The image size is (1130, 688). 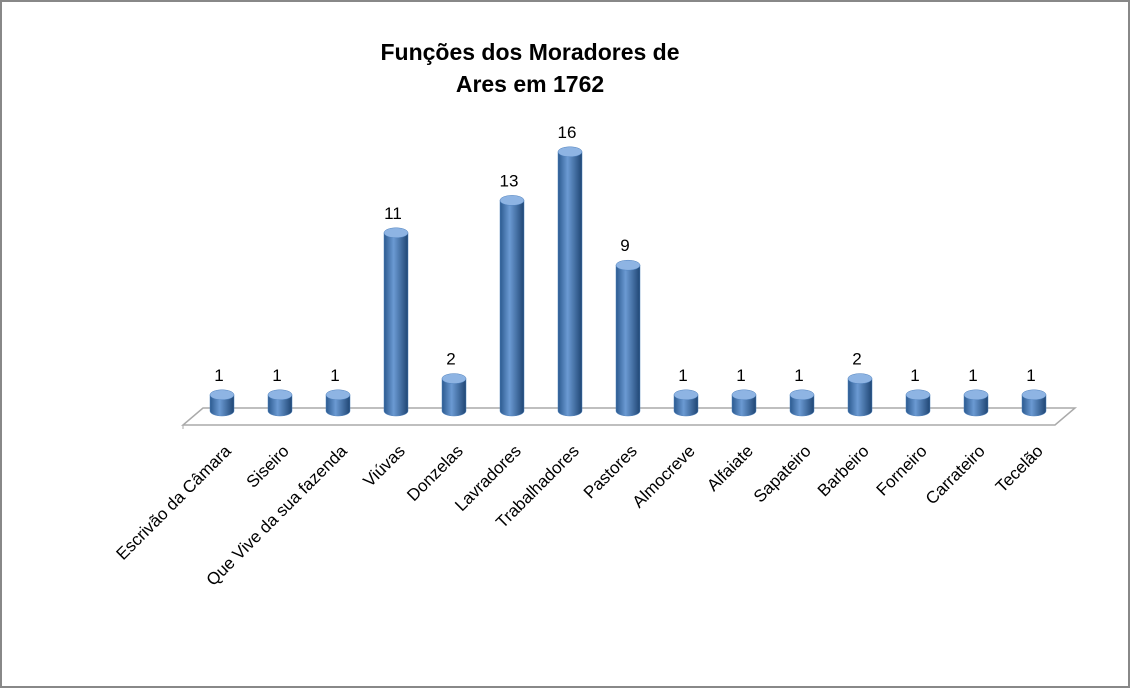 What do you see at coordinates (393, 213) in the screenshot?
I see `value-label: 11` at bounding box center [393, 213].